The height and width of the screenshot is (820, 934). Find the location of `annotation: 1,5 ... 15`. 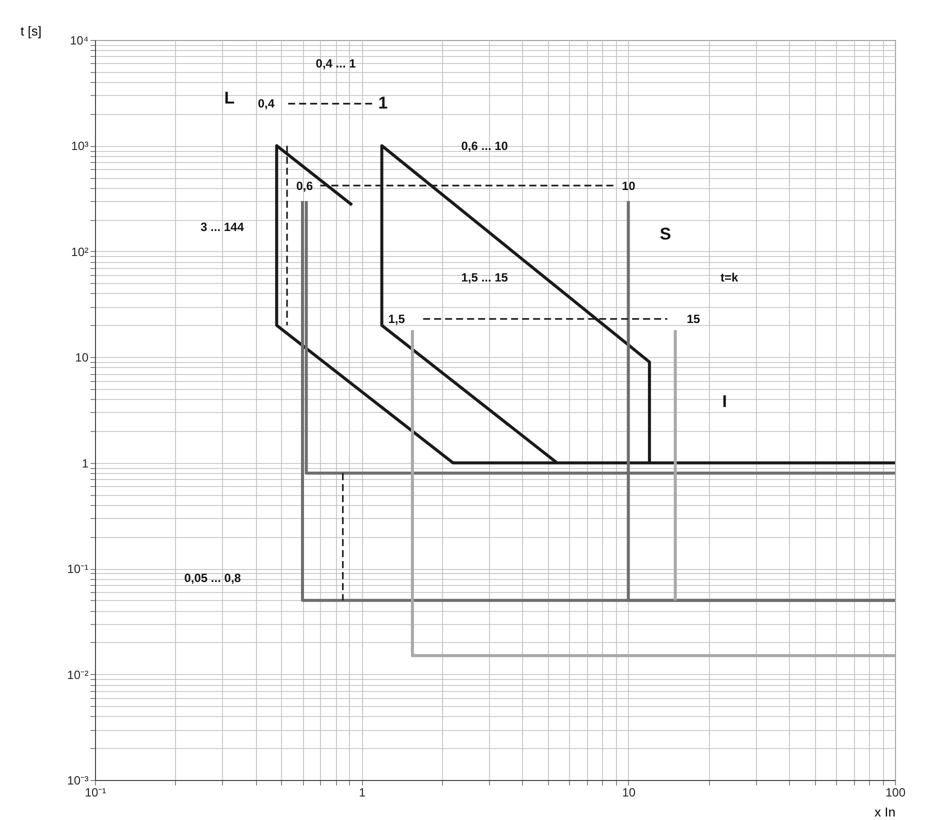

annotation: 1,5 ... 15 is located at coordinates (484, 277).